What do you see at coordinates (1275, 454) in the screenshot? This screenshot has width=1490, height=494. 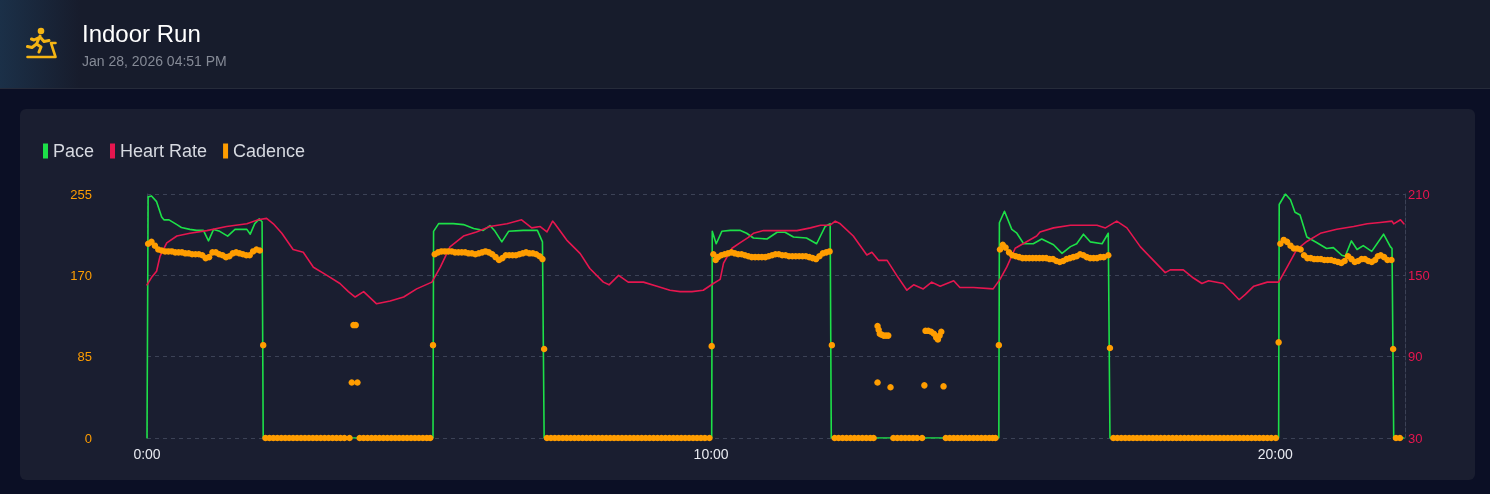 I see `x-tick-label: 20:00` at bounding box center [1275, 454].